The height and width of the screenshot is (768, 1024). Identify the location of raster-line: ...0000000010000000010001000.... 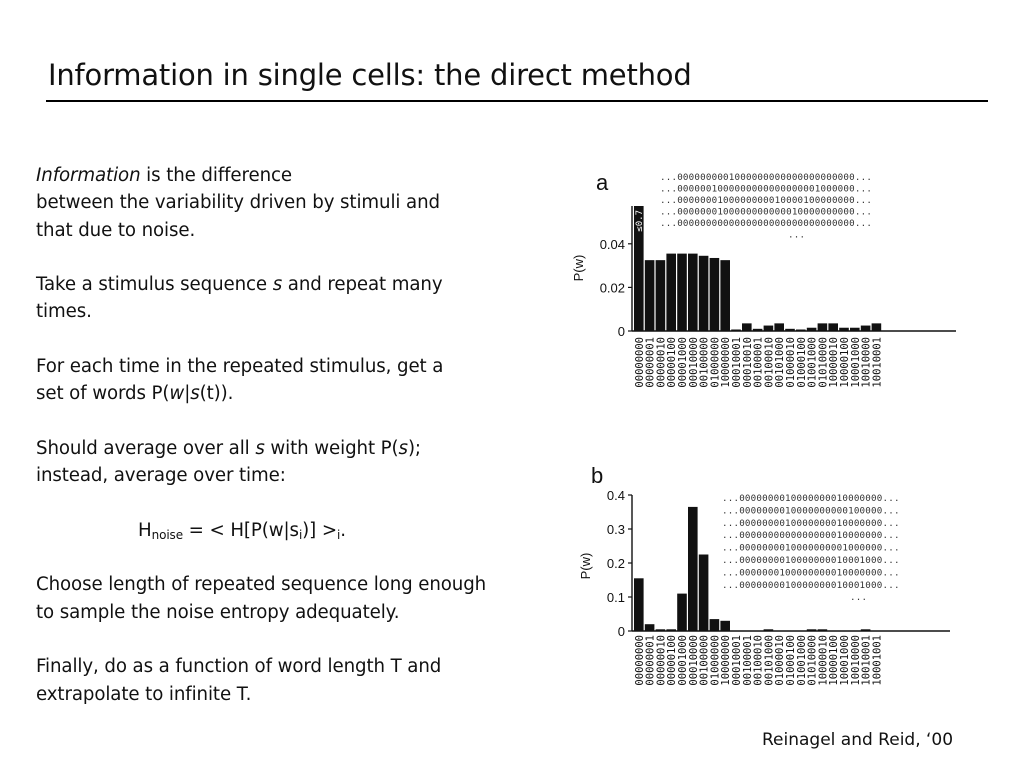
(811, 560).